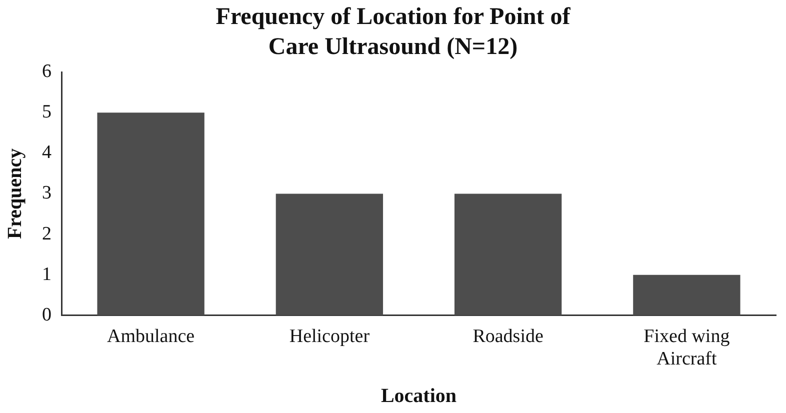 This screenshot has width=786, height=413. Describe the element at coordinates (47, 153) in the screenshot. I see `y-tick-label: 4` at that location.